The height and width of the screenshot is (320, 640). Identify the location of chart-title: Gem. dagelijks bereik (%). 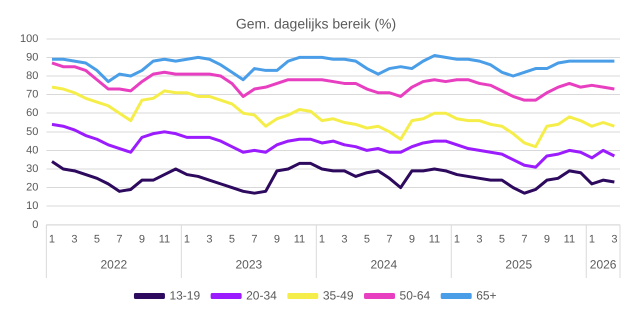
(316, 23).